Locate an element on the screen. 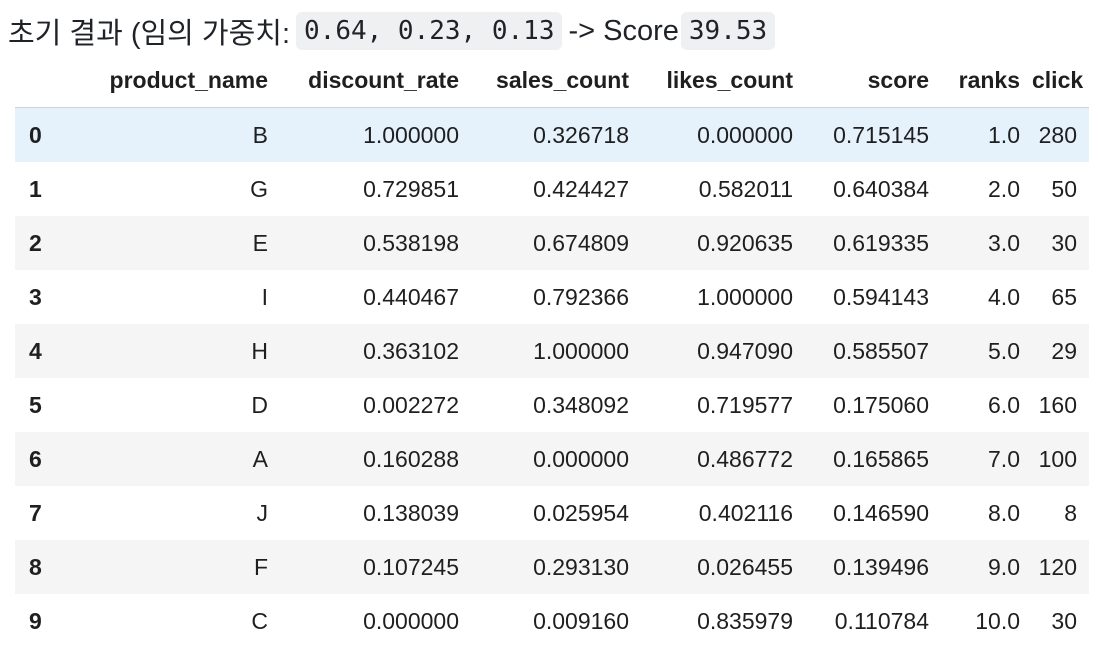  cell-score: 0.139496 is located at coordinates (881, 566).